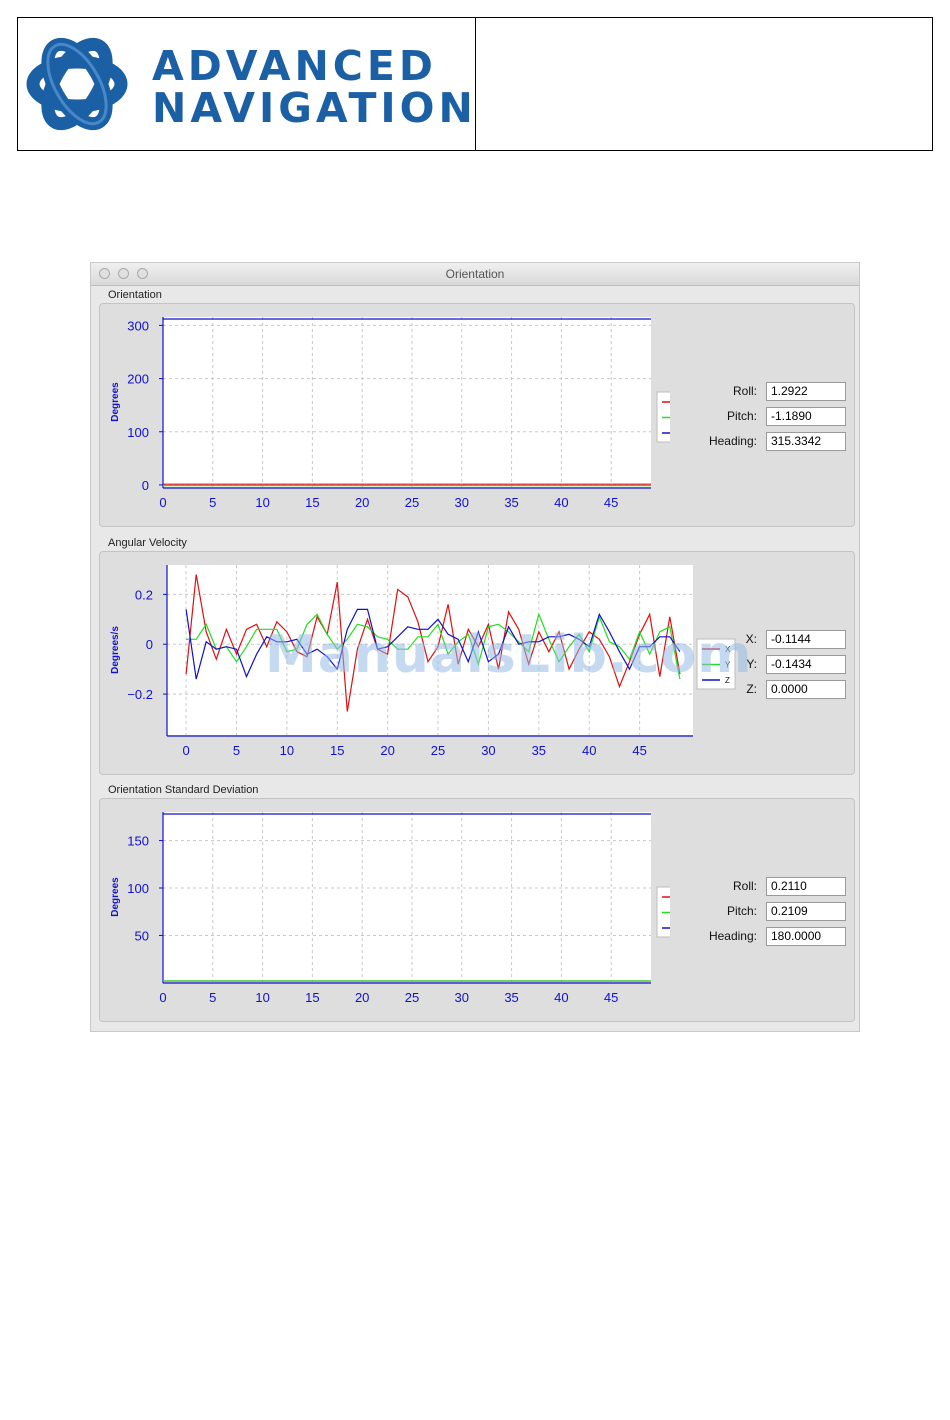 The image size is (950, 1420). What do you see at coordinates (806, 886) in the screenshot?
I see `std-roll-value-field: 0.2110` at bounding box center [806, 886].